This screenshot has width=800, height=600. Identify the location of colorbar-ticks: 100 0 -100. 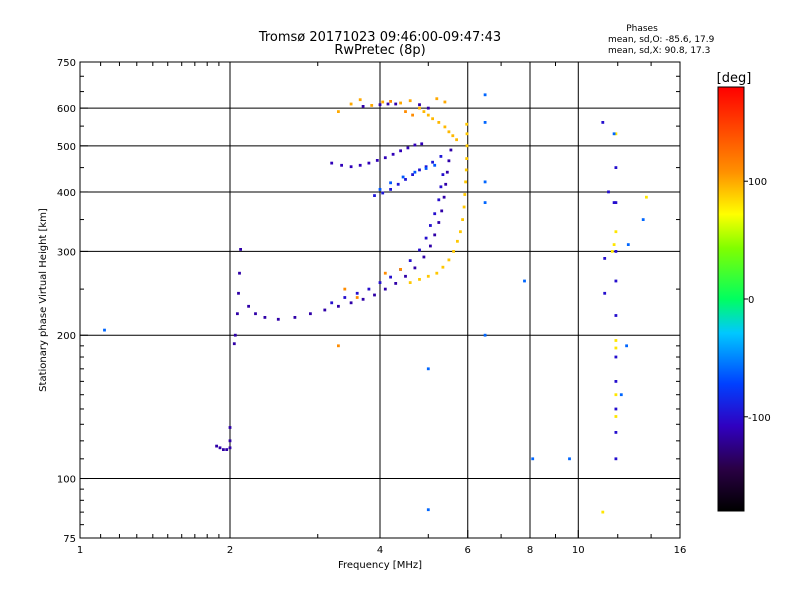
(757, 300).